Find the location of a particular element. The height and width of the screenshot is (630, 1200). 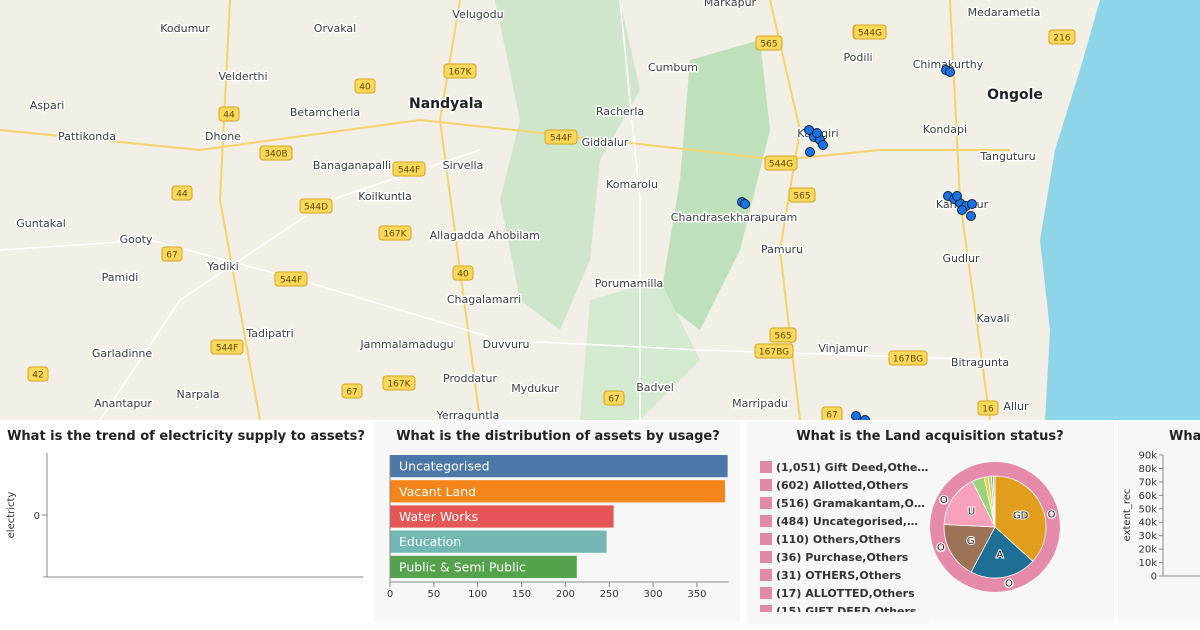

y-tick-label: 60k is located at coordinates (1147, 496).